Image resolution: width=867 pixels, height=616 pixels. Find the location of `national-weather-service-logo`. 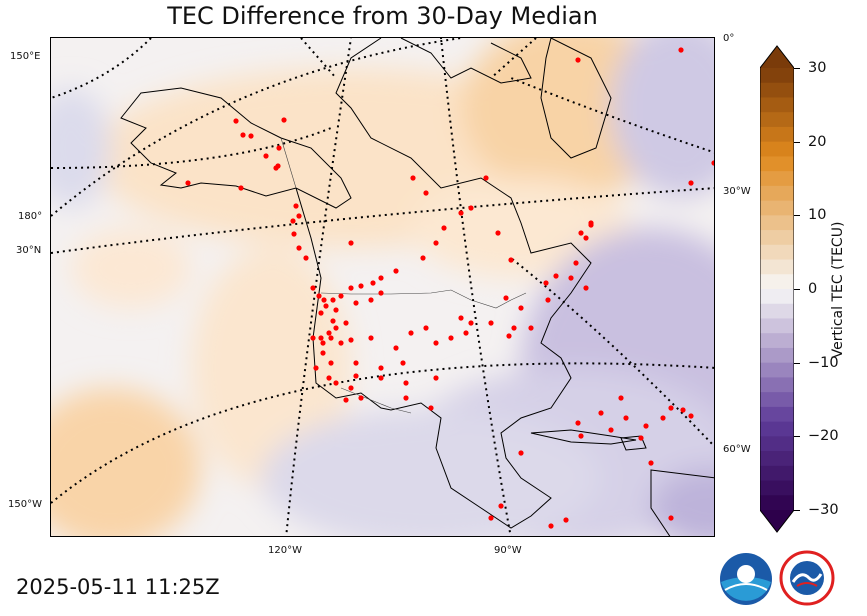

national-weather-service-logo is located at coordinates (807, 578).